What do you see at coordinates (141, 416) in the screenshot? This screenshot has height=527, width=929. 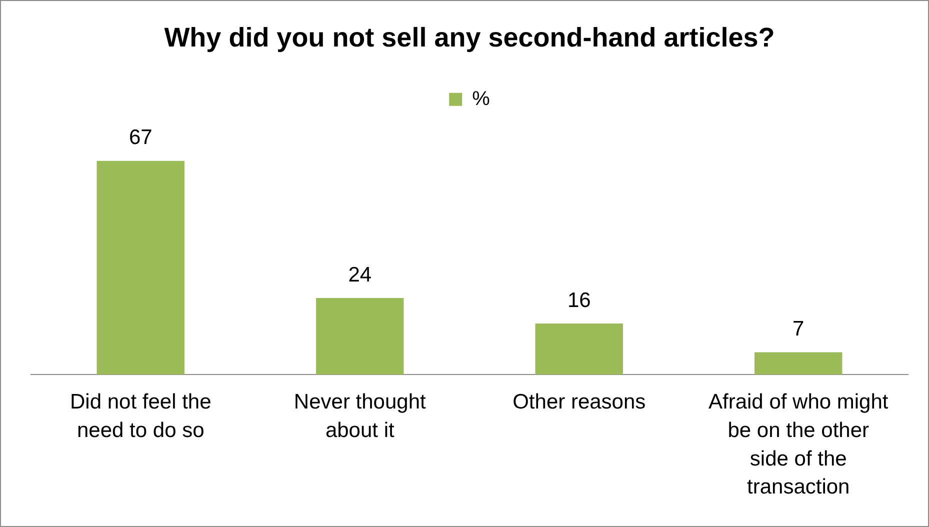 I see `x-tick-label: Did not feel the need to do so` at bounding box center [141, 416].